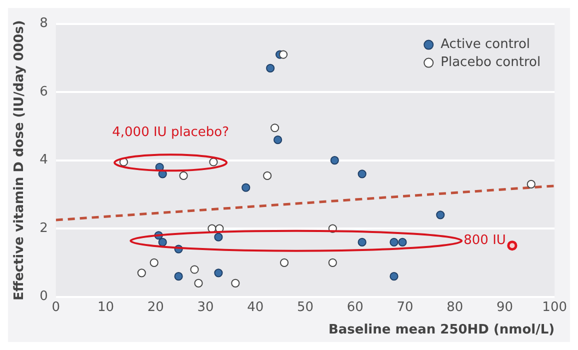 This screenshot has width=578, height=350. I want to click on y-tick-label: 2, so click(44, 228).